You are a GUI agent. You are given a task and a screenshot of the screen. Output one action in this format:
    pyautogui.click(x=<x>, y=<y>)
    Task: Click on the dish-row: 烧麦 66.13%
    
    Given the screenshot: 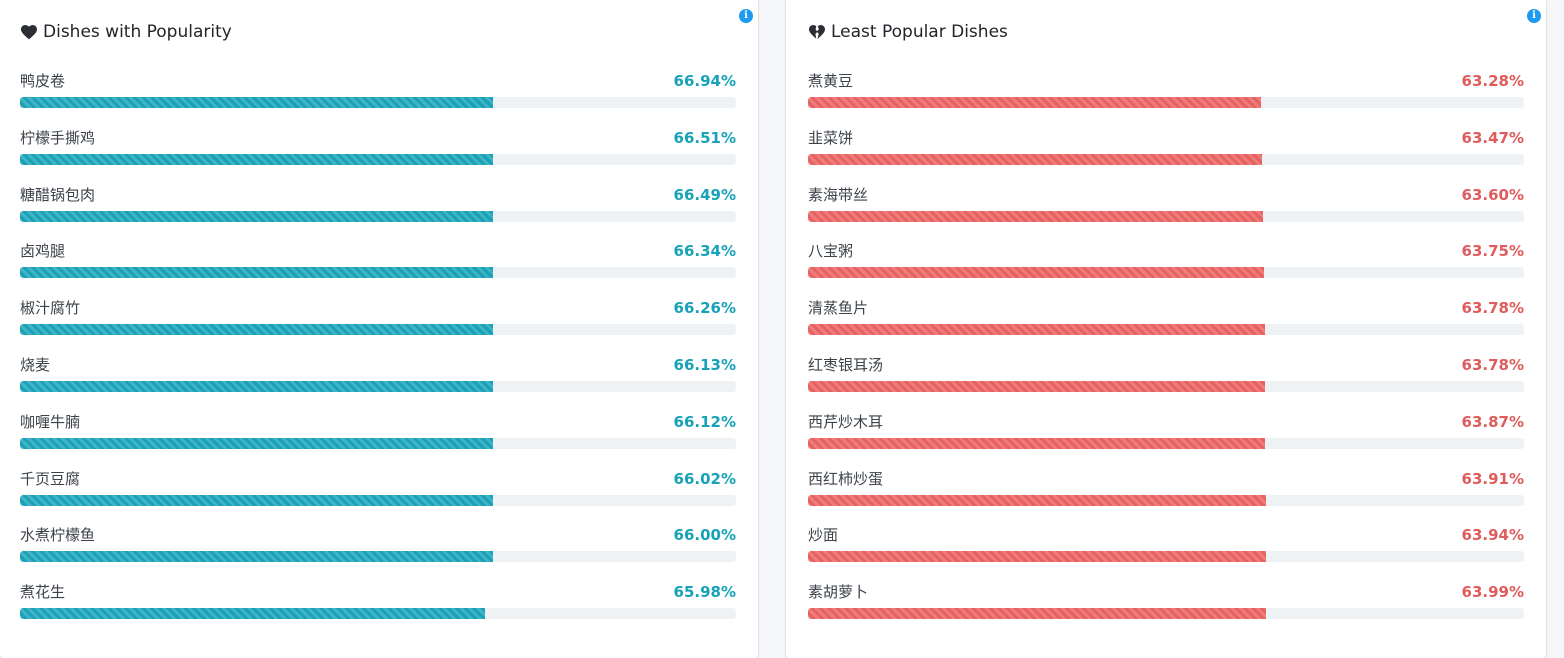 What is the action you would take?
    pyautogui.click(x=378, y=380)
    